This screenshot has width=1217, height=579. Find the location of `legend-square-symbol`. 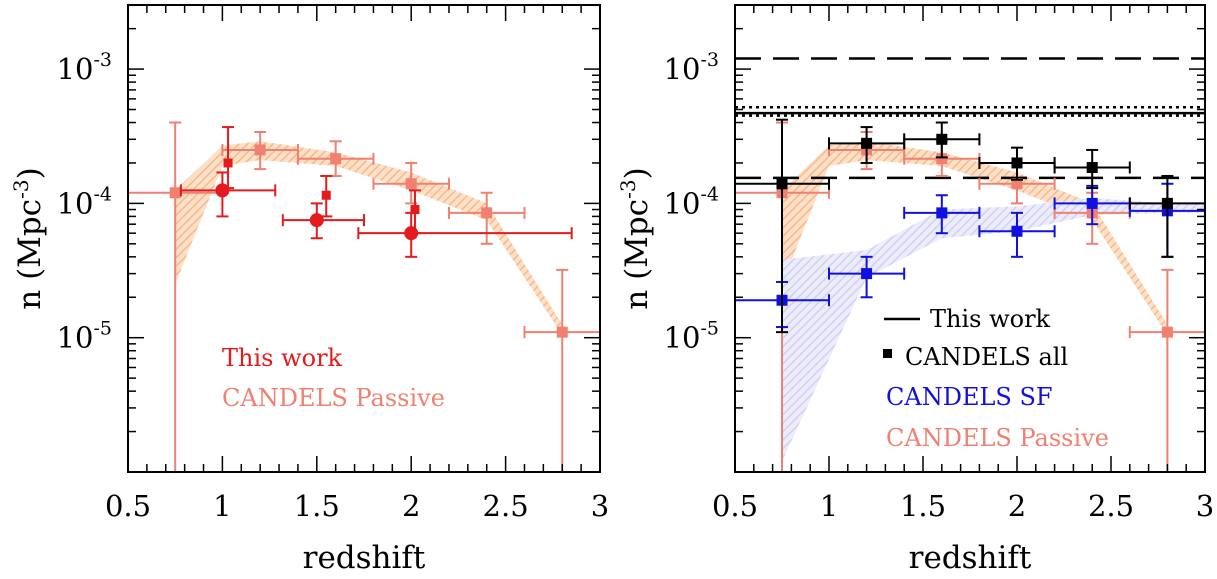

legend-square-symbol is located at coordinates (887, 353).